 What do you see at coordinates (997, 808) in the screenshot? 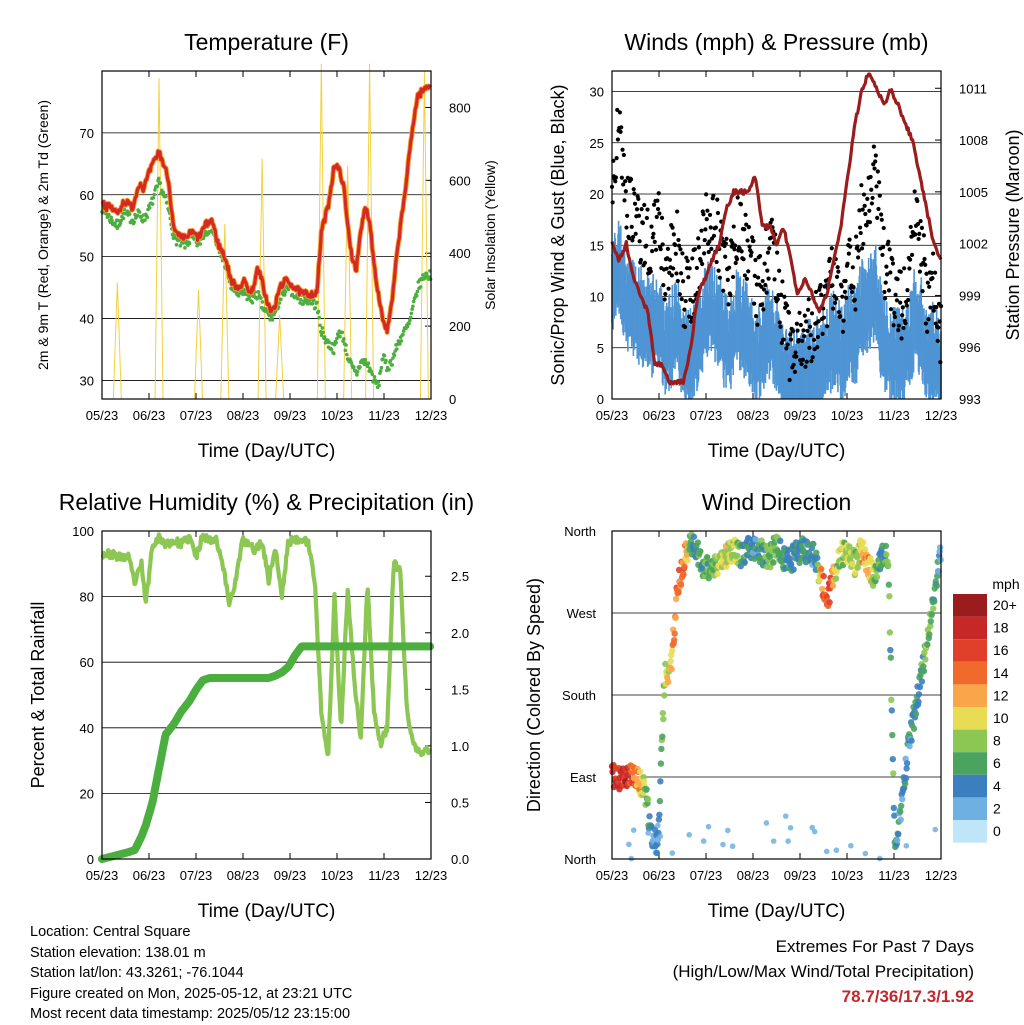
I see `colorbar-label: 2` at bounding box center [997, 808].